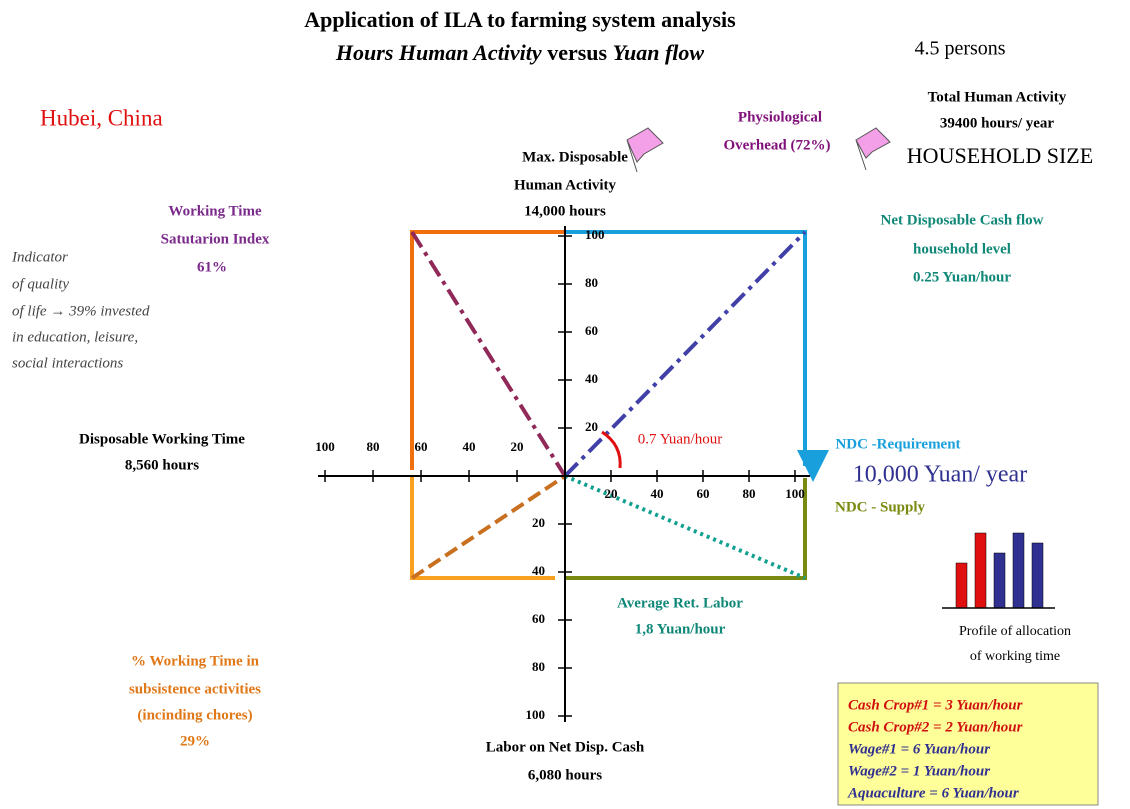  I want to click on location: Hubei, China, so click(101, 117).